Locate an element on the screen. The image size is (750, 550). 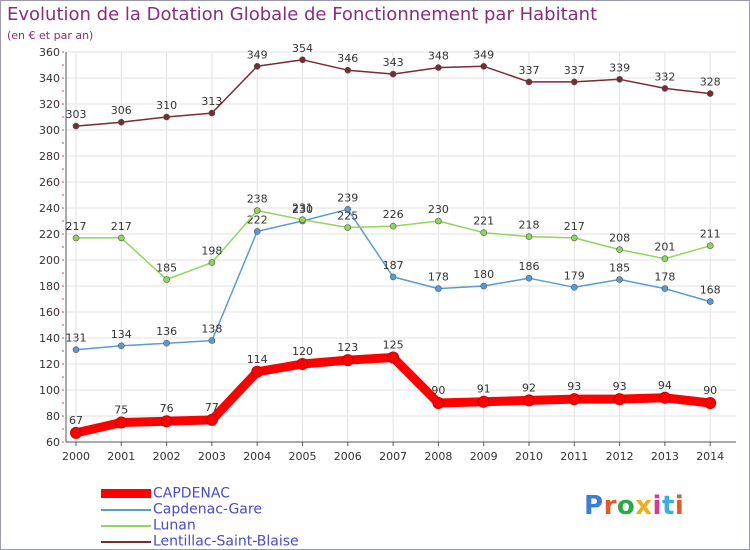
data-label-capdenac: 120 is located at coordinates (302, 351).